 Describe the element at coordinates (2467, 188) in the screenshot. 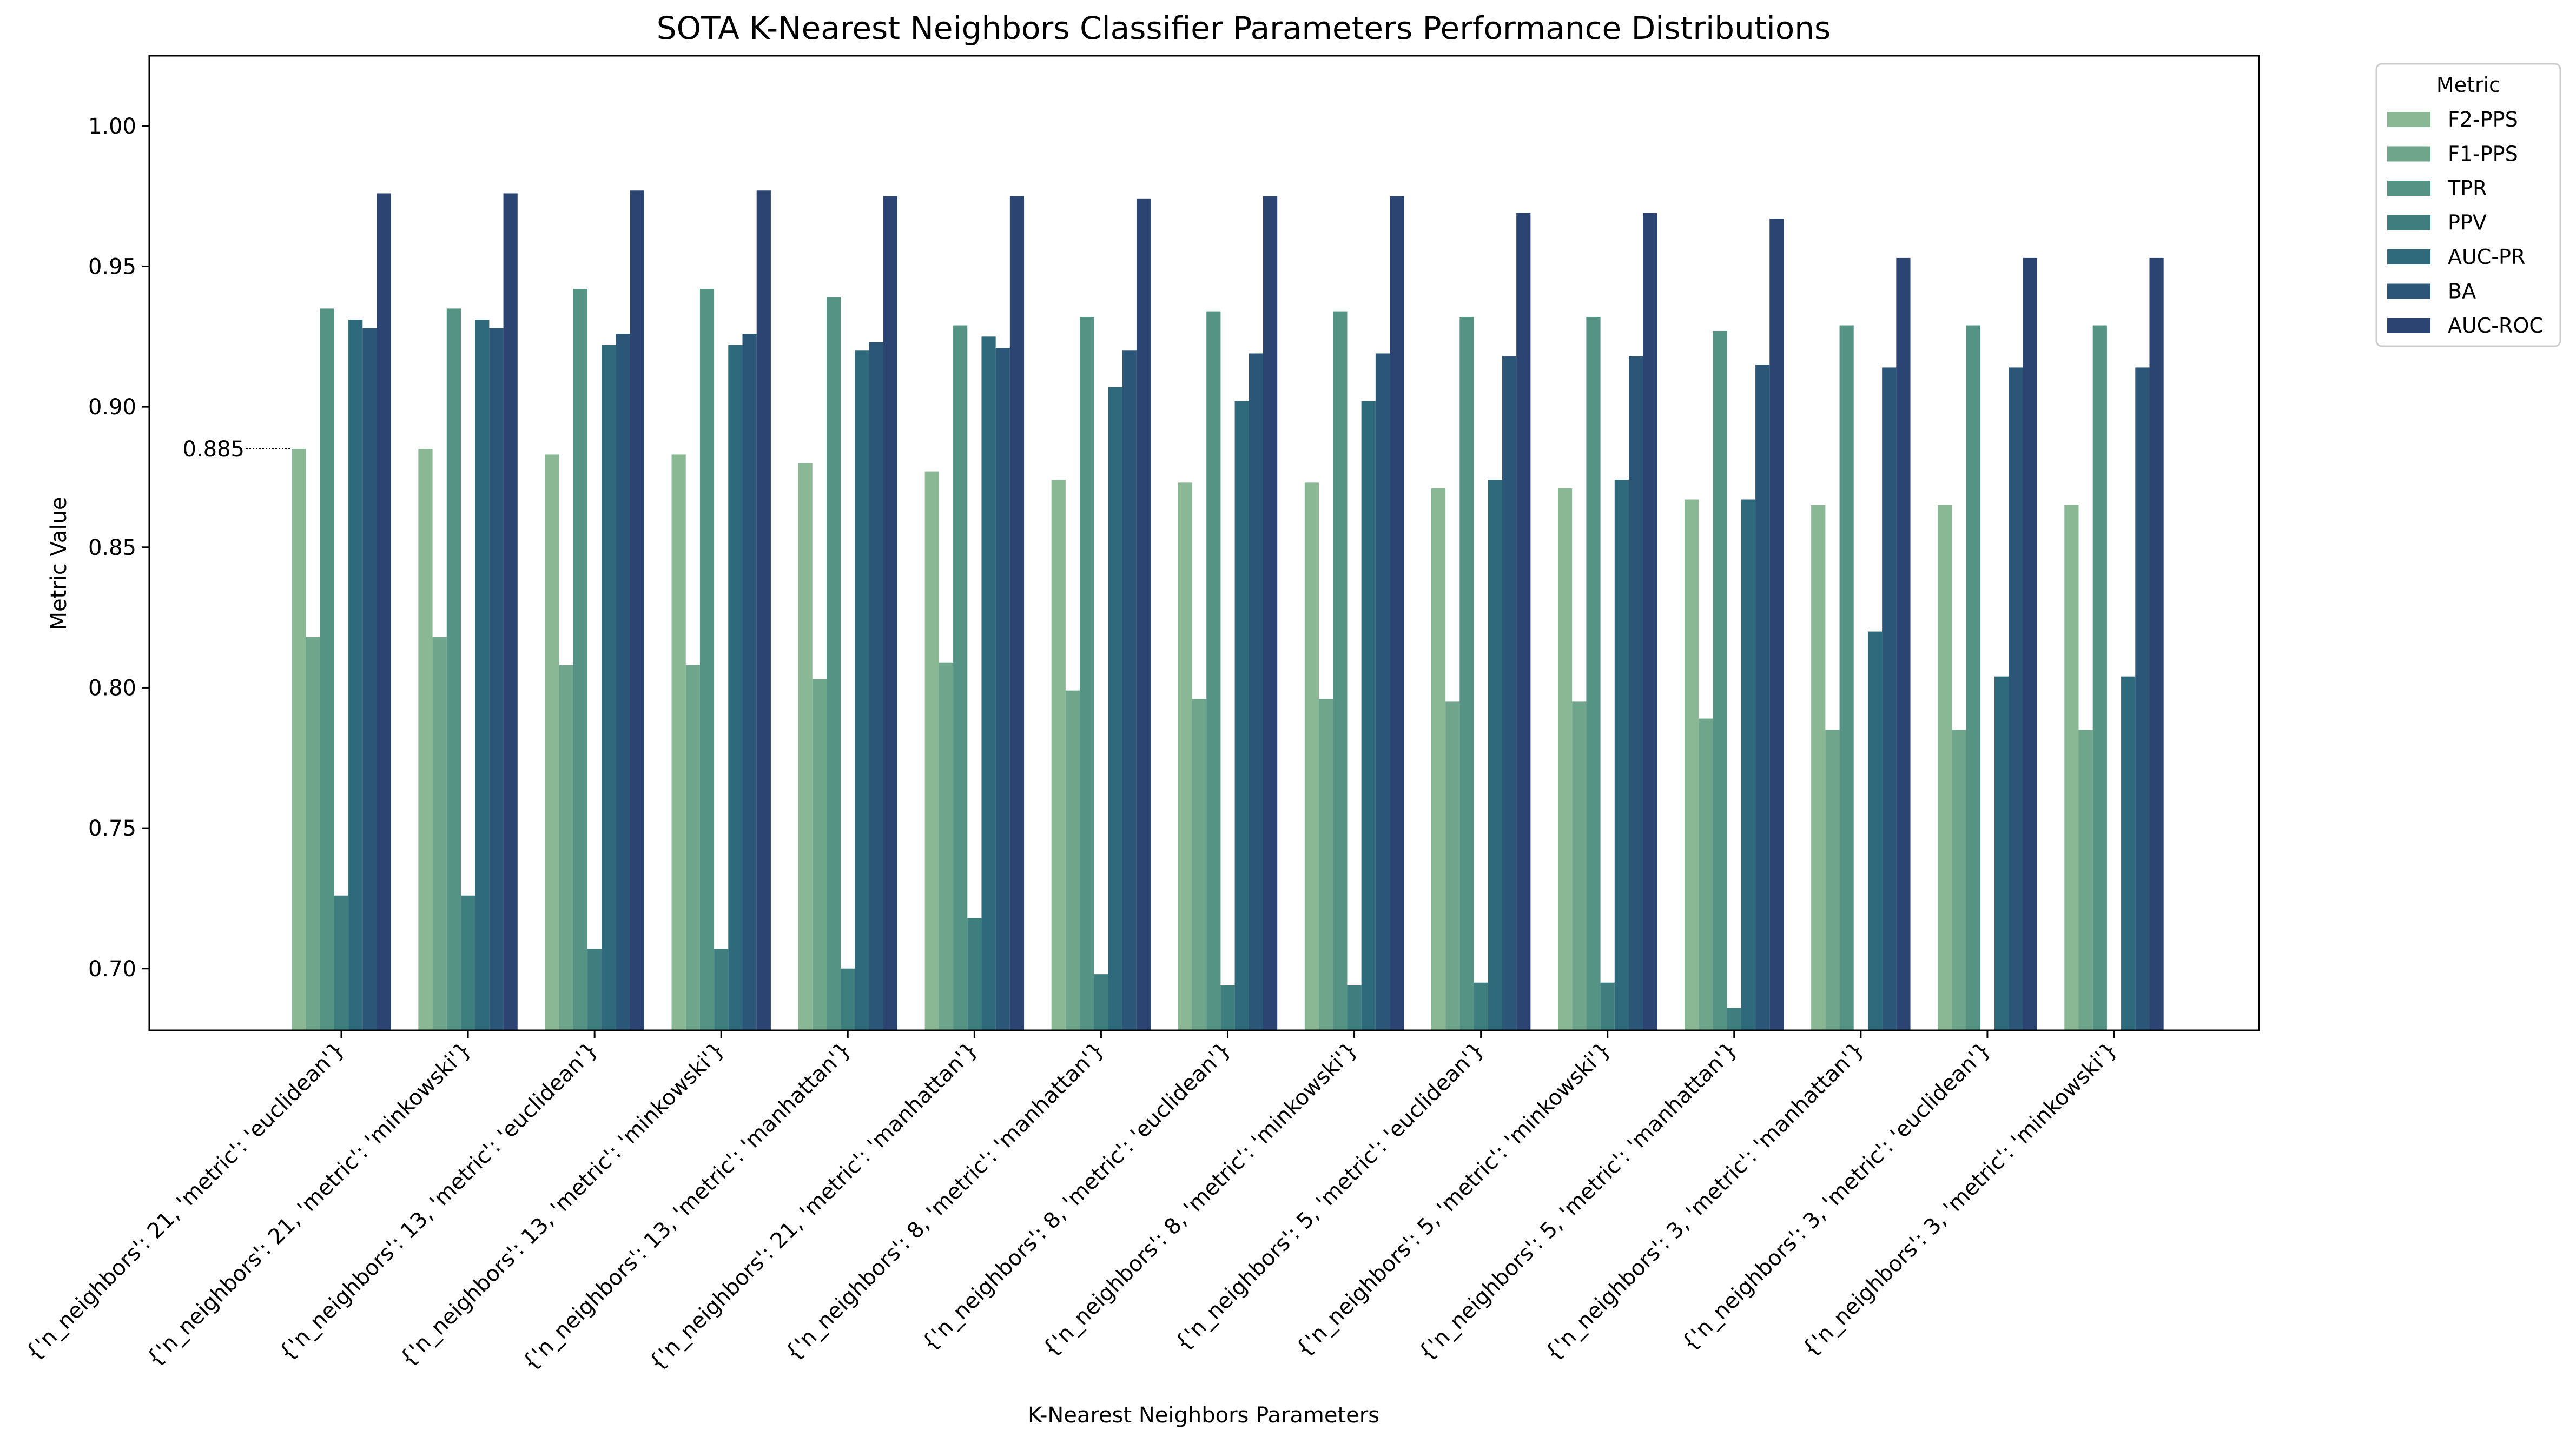

I see `legend-label: TPR` at that location.